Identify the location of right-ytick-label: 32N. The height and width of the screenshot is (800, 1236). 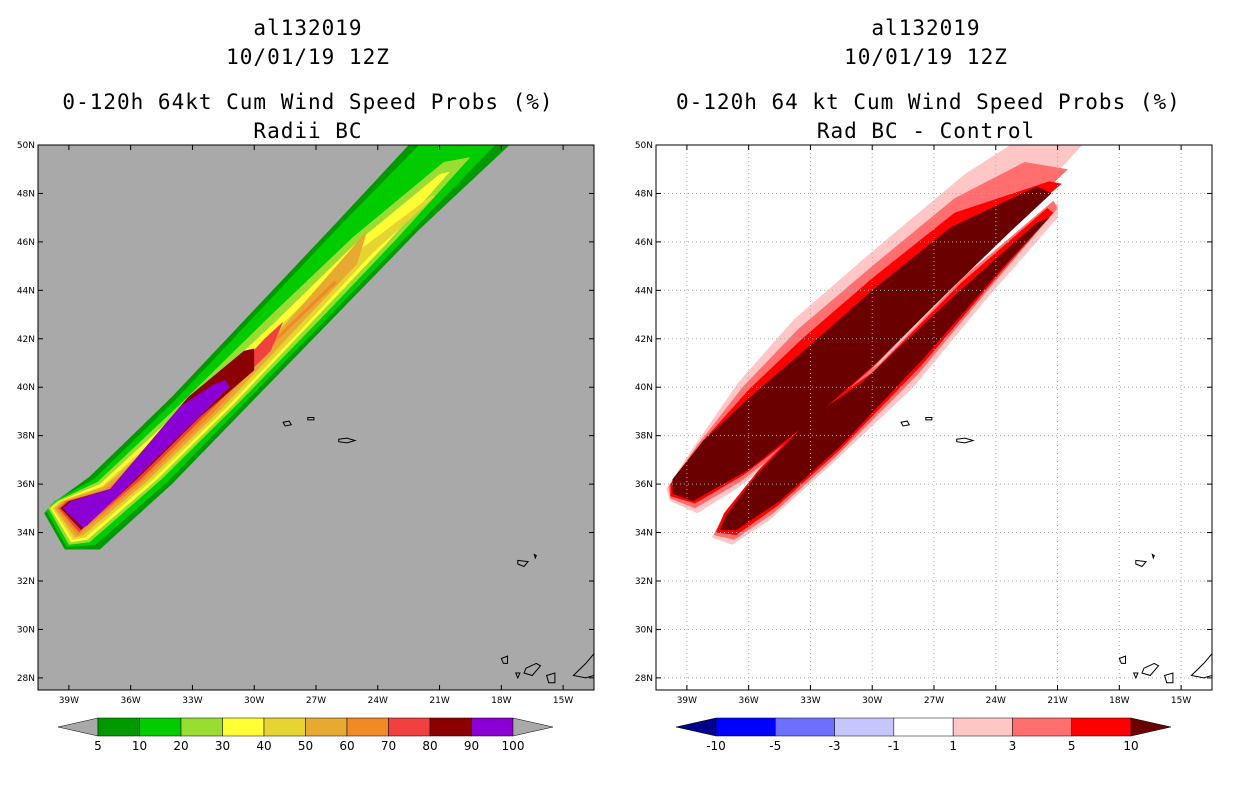
(644, 582).